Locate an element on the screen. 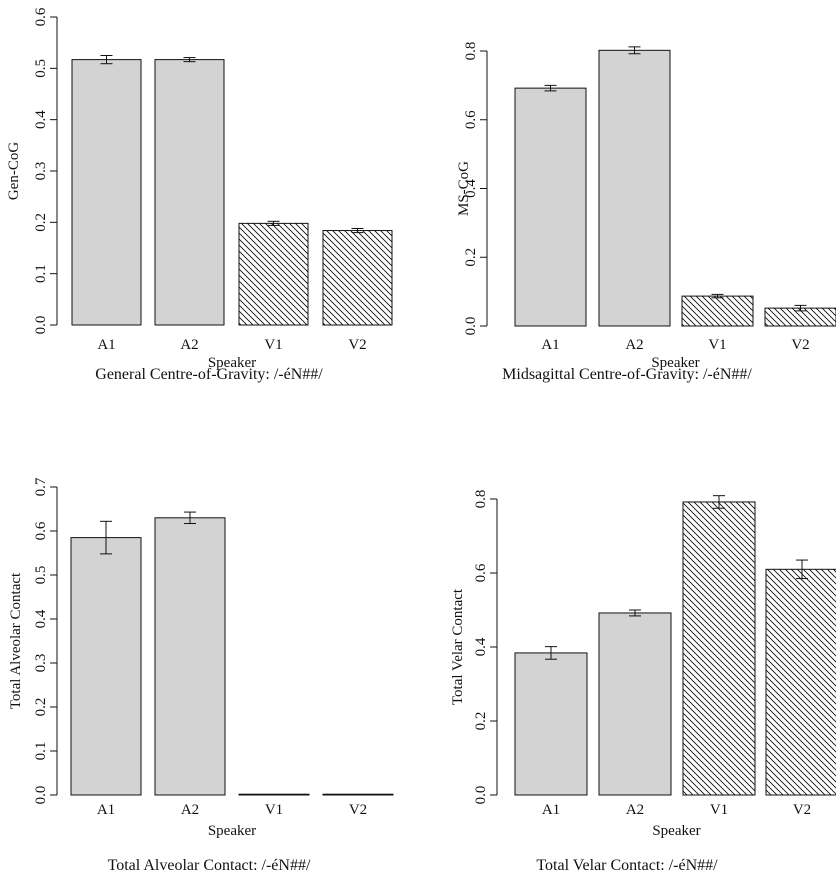 This screenshot has height=884, width=837. y-axis-label: Total Velar Contact is located at coordinates (458, 646).